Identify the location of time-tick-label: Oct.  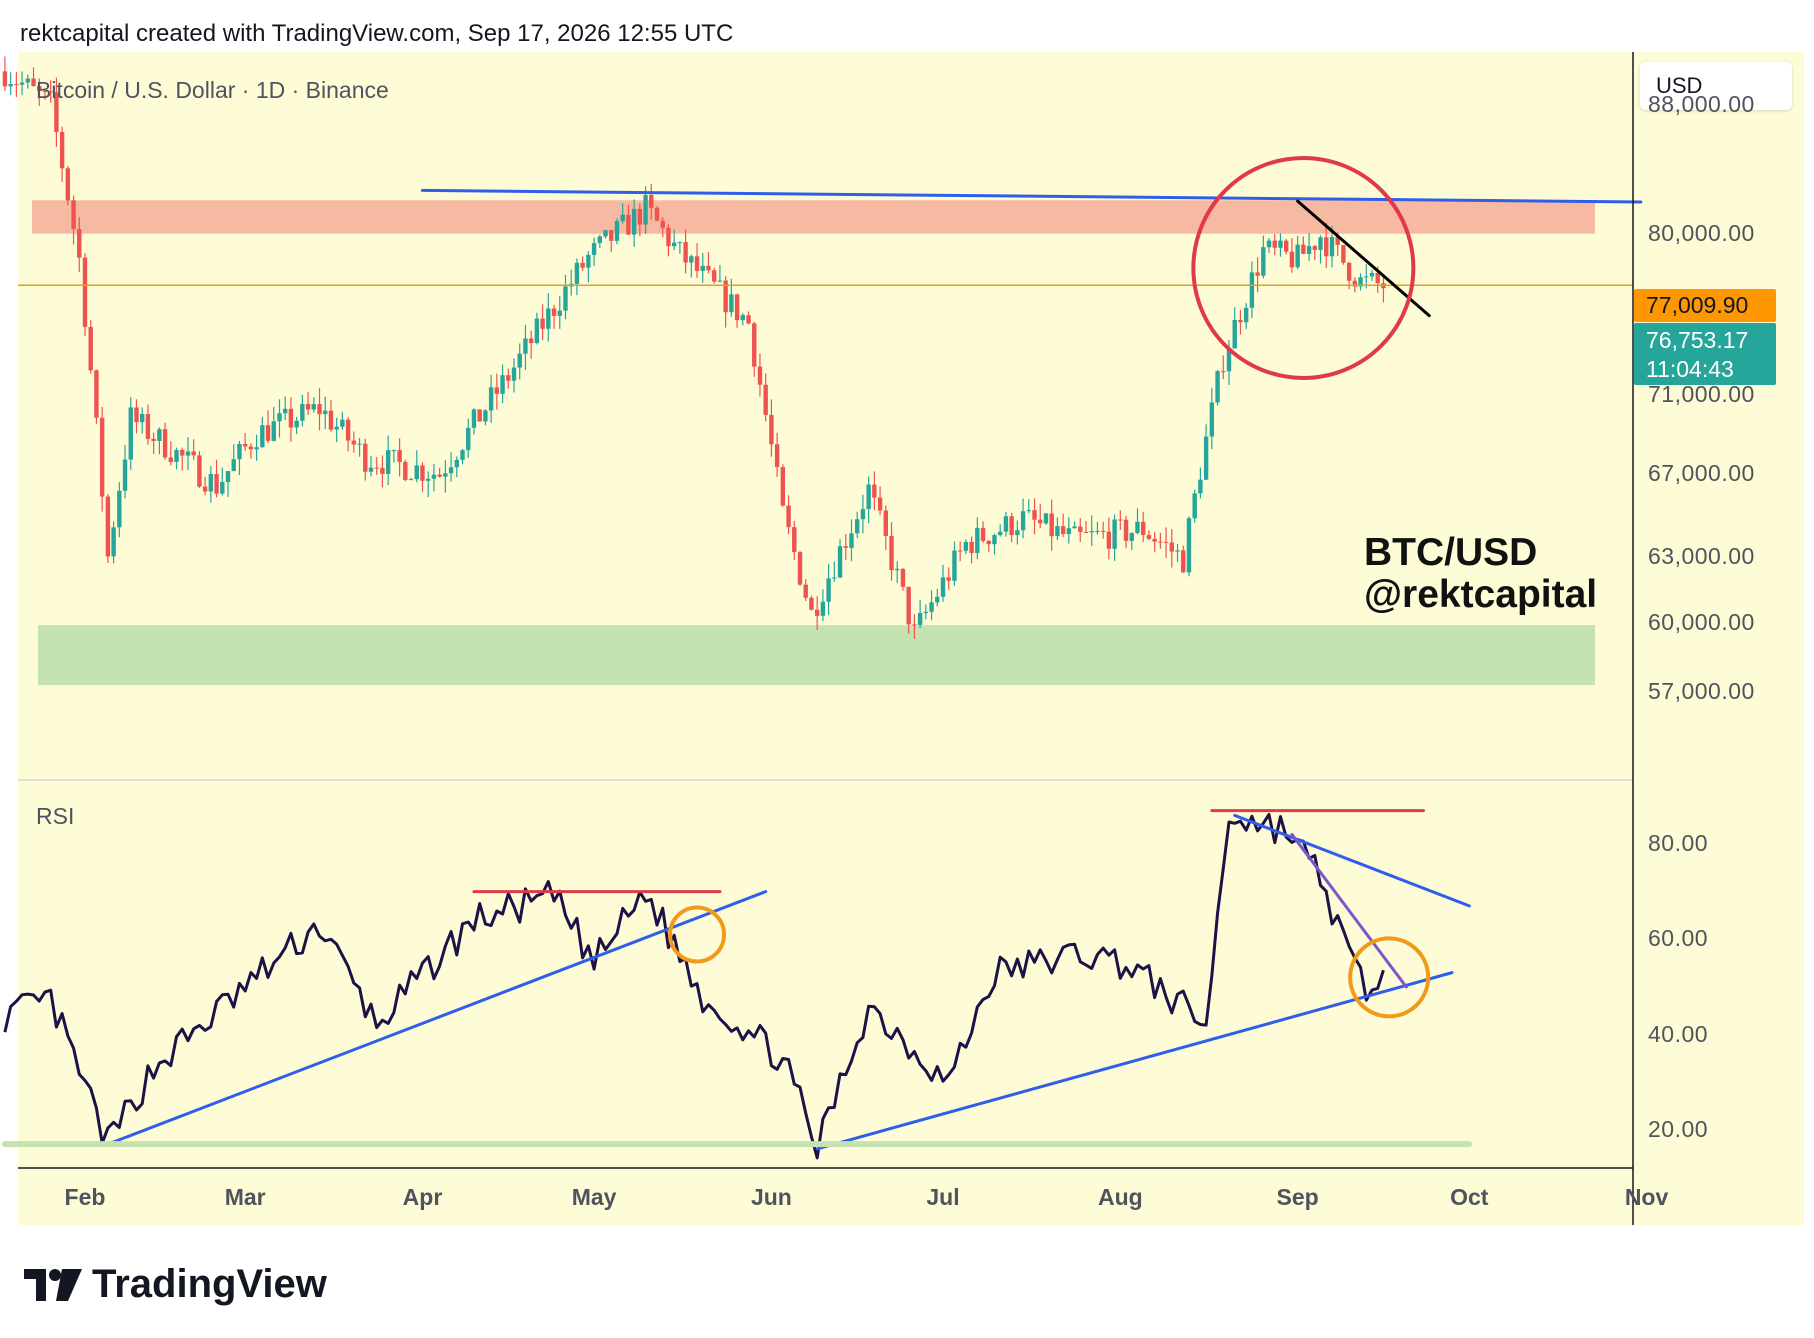
(1469, 1197).